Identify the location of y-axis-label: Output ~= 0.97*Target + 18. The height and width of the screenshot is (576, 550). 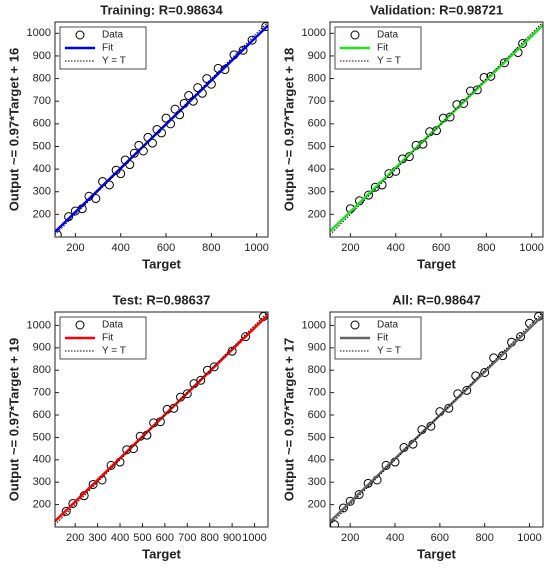
(288, 129).